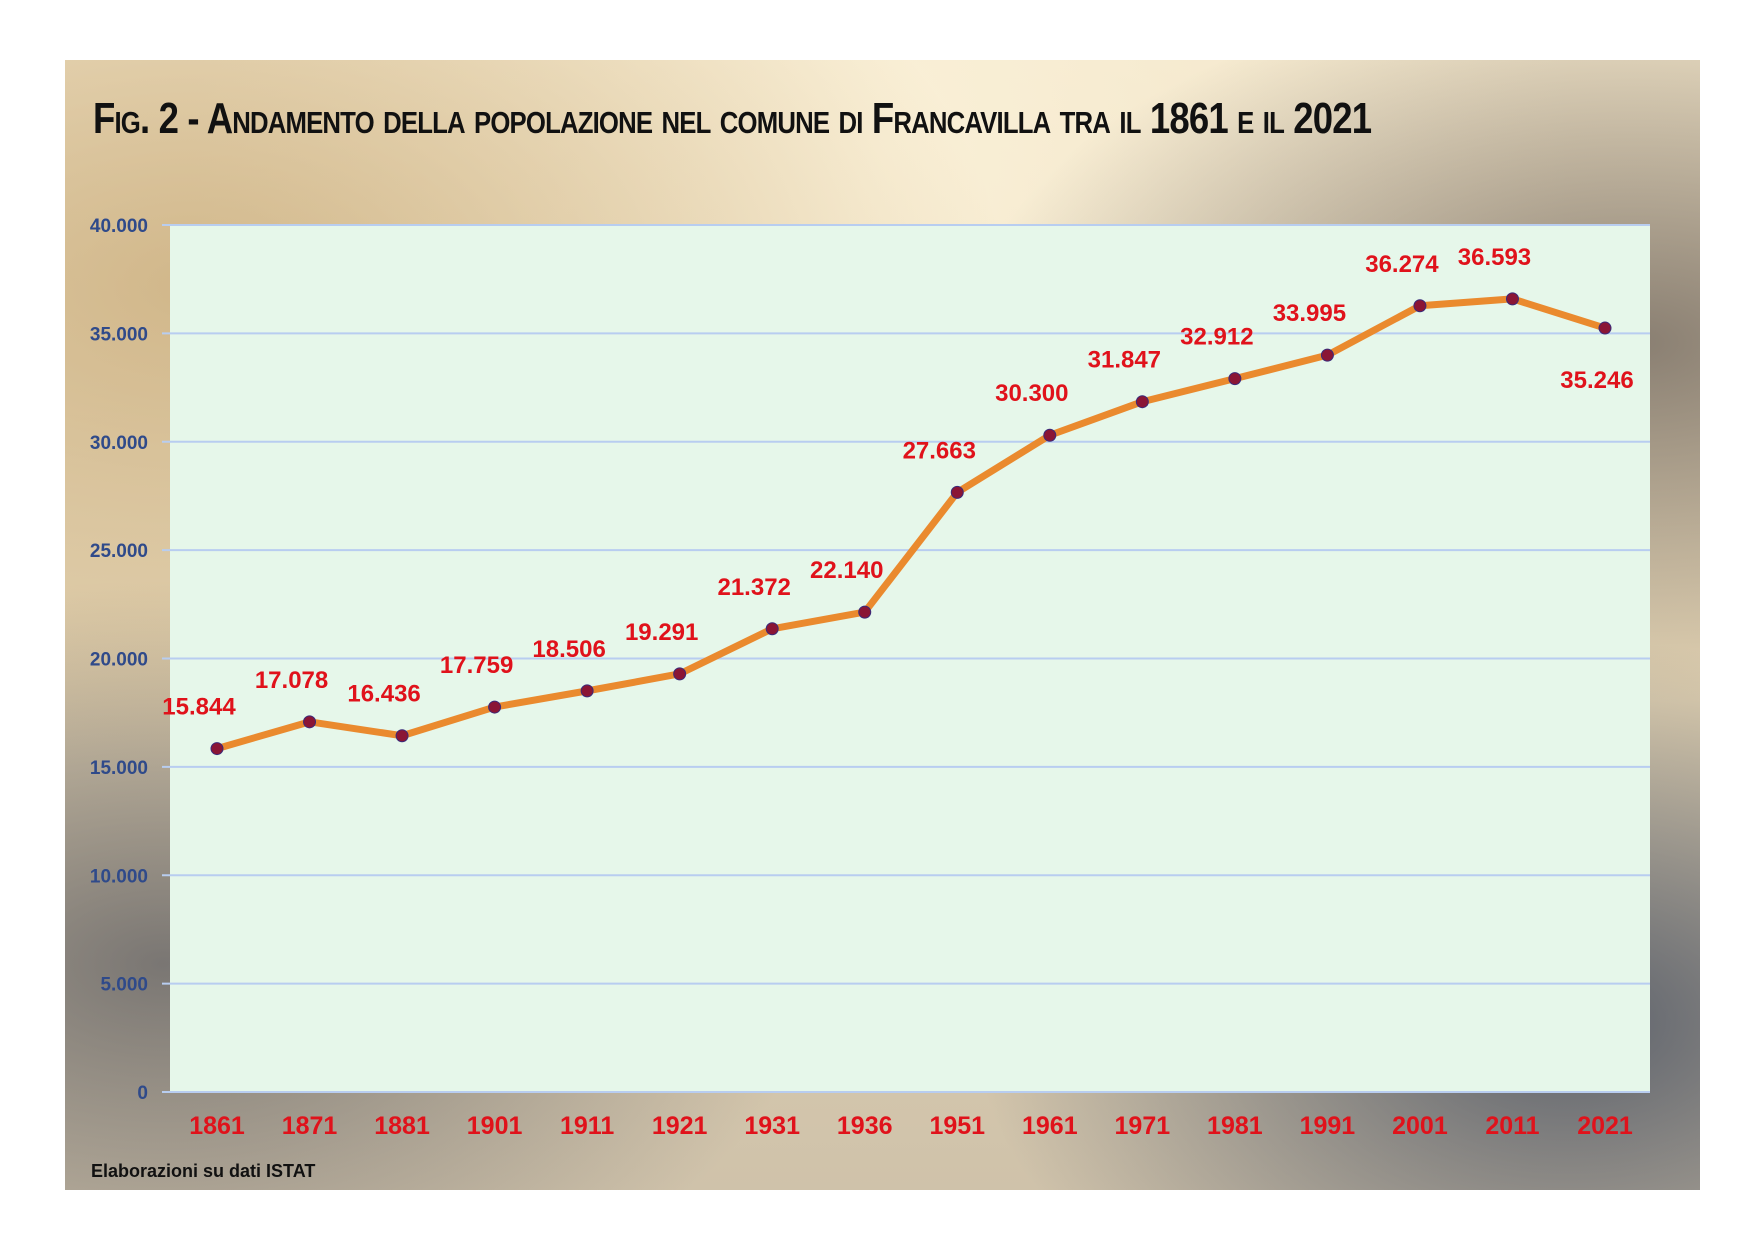  What do you see at coordinates (217, 1126) in the screenshot?
I see `x-tick-label: 1861` at bounding box center [217, 1126].